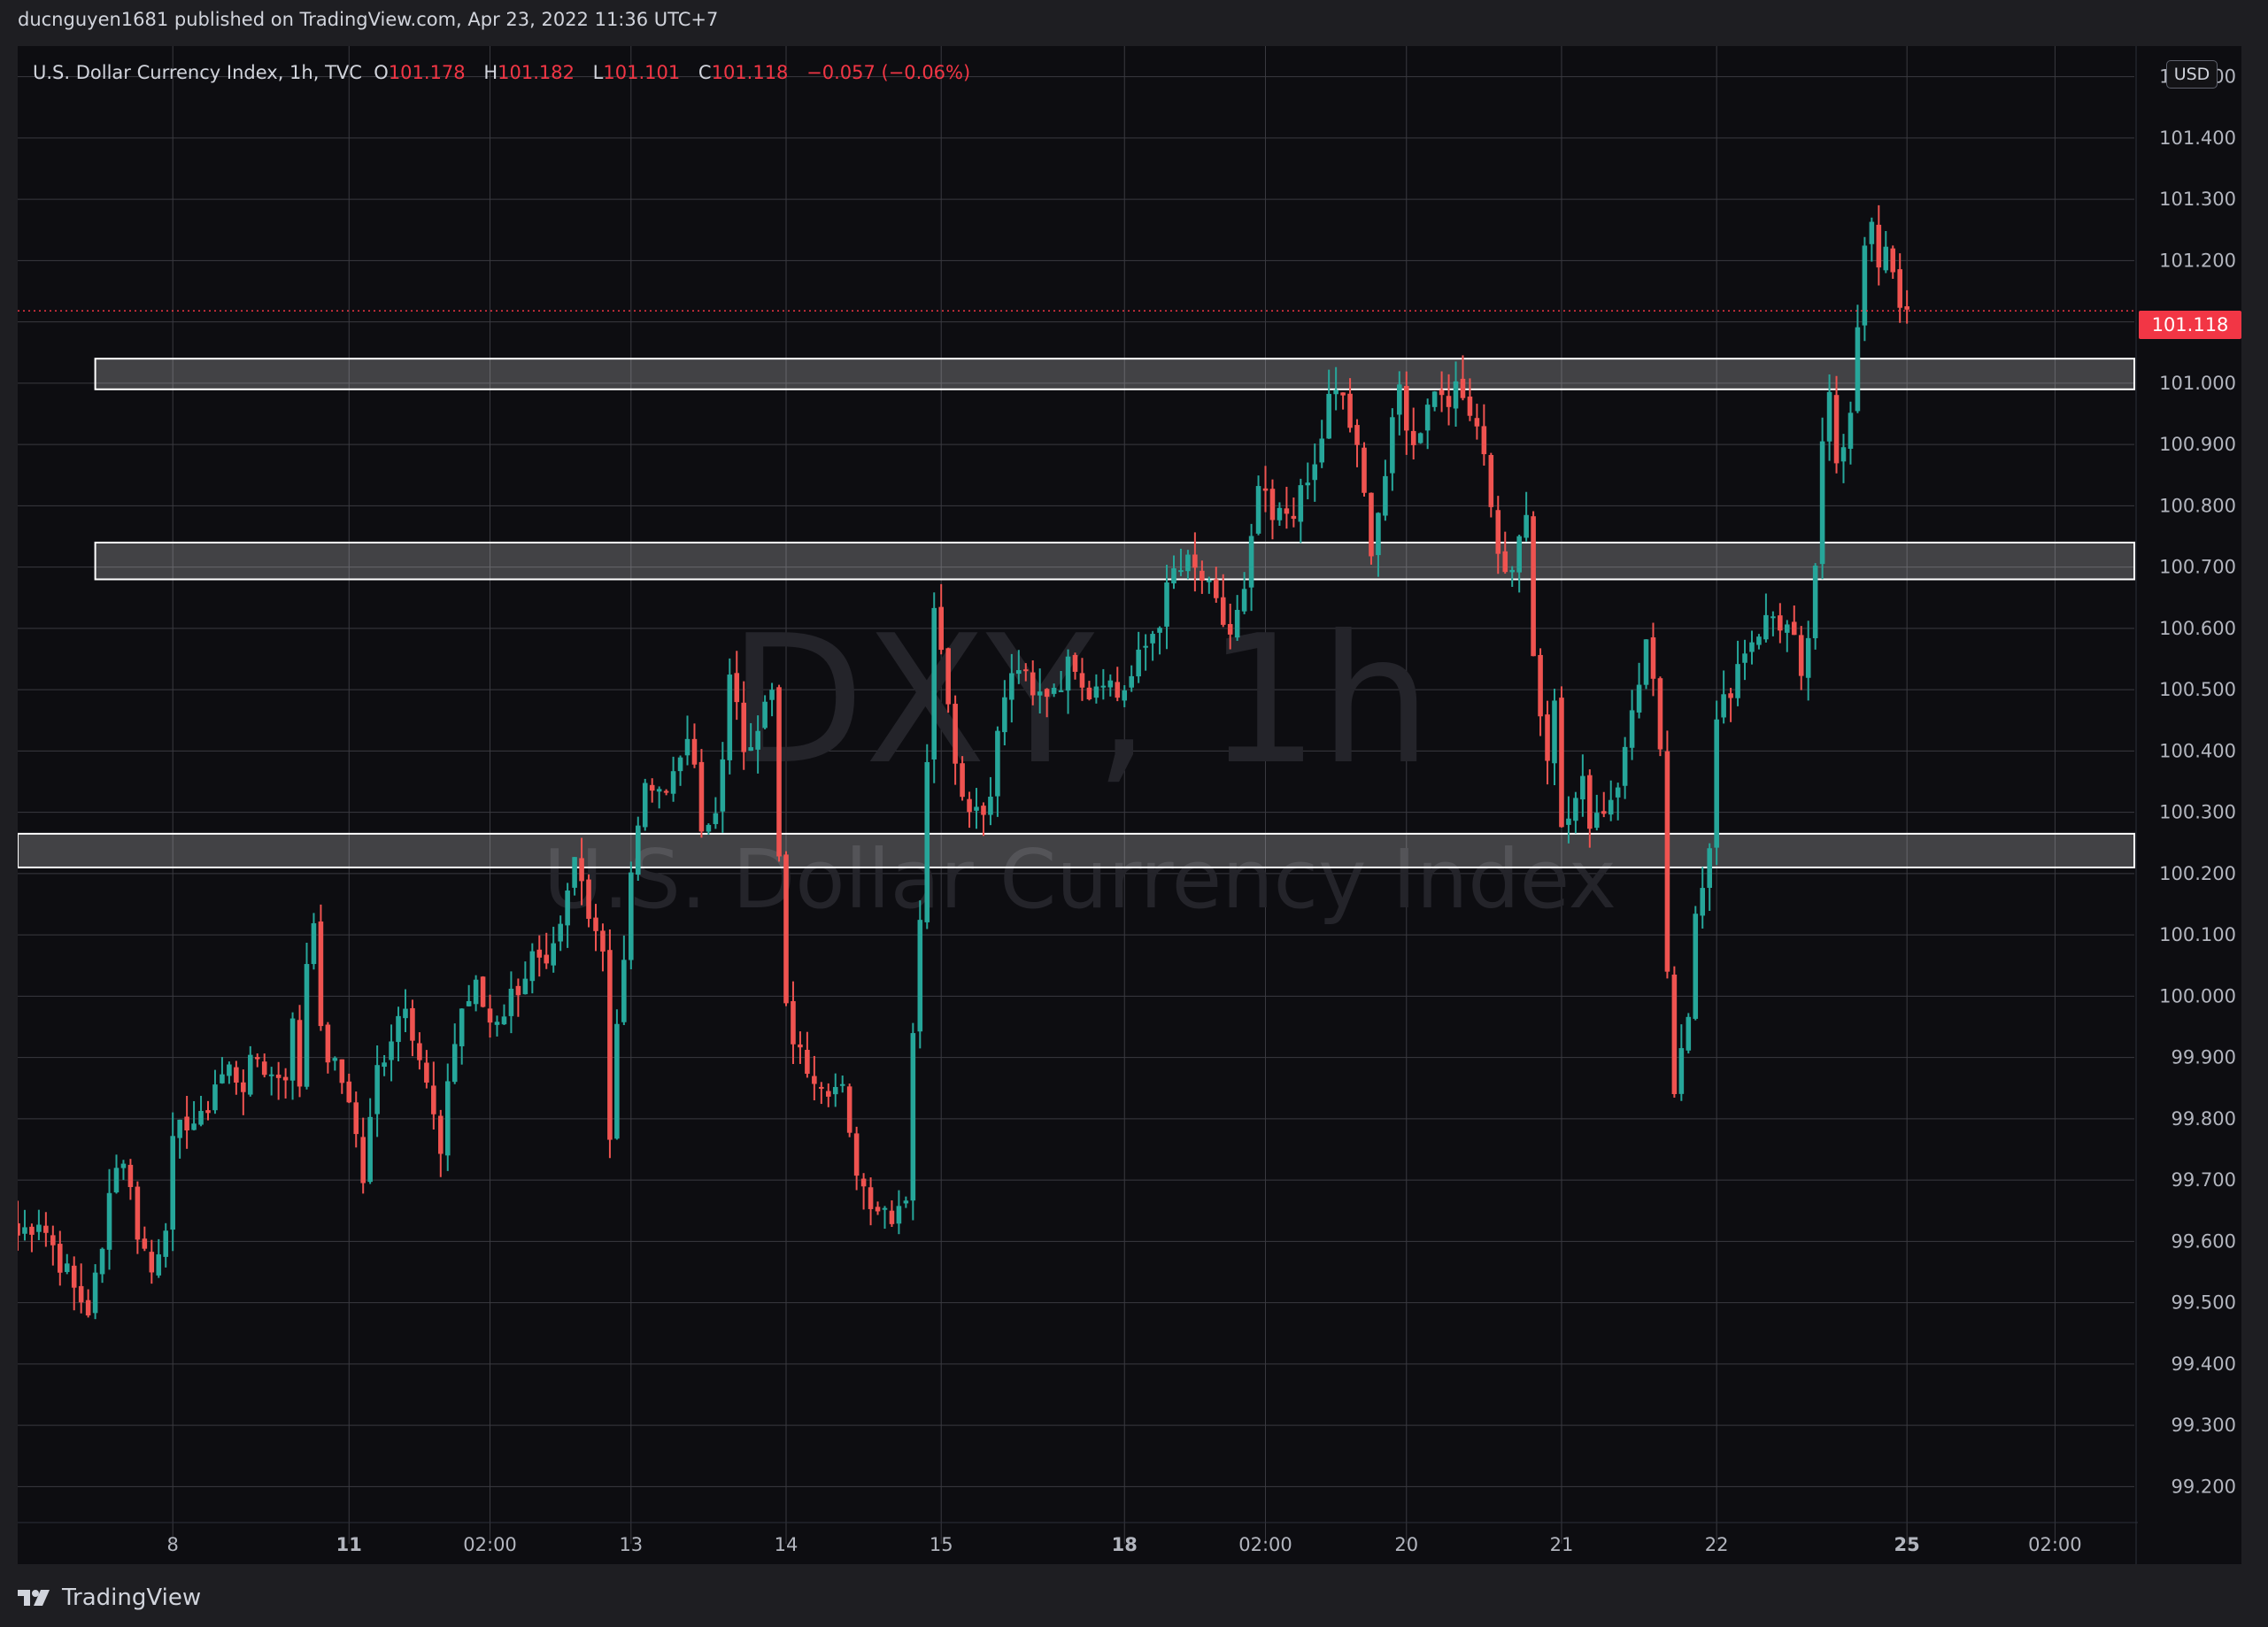 This screenshot has width=2268, height=1627. Describe the element at coordinates (381, 72) in the screenshot. I see `legend-open-label: O` at that location.